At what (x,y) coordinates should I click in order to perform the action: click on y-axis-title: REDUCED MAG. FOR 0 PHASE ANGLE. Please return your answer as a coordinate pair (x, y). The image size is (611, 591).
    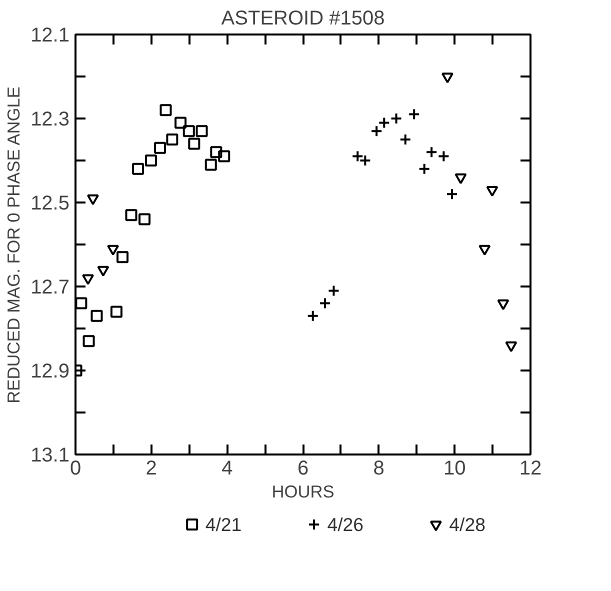
    Looking at the image, I should click on (14, 245).